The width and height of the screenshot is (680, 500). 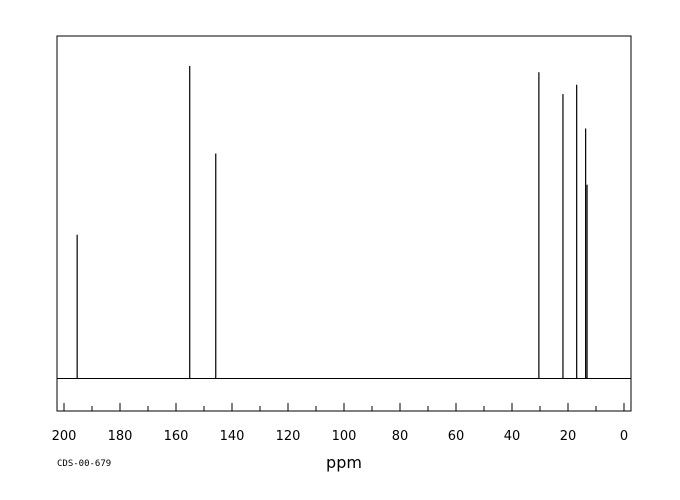 What do you see at coordinates (344, 436) in the screenshot?
I see `tick-label-100: 100` at bounding box center [344, 436].